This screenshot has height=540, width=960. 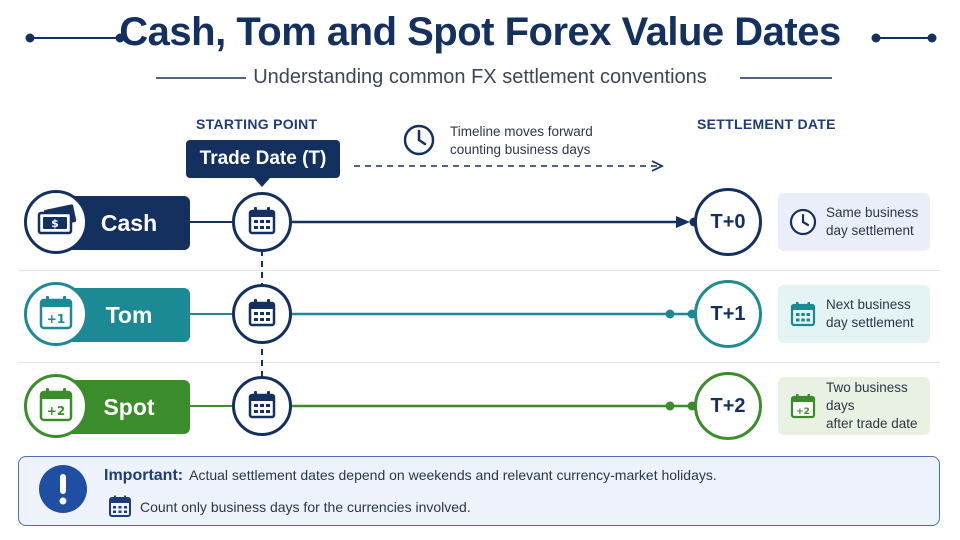 I want to click on starting-point-label: STARTING POINT, so click(x=257, y=124).